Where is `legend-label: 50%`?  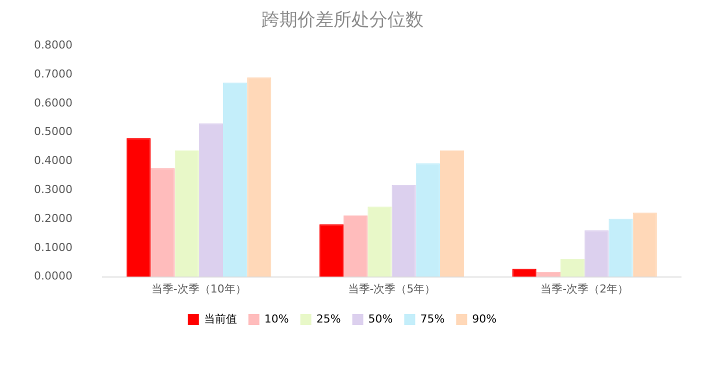
legend-label: 50% is located at coordinates (380, 319).